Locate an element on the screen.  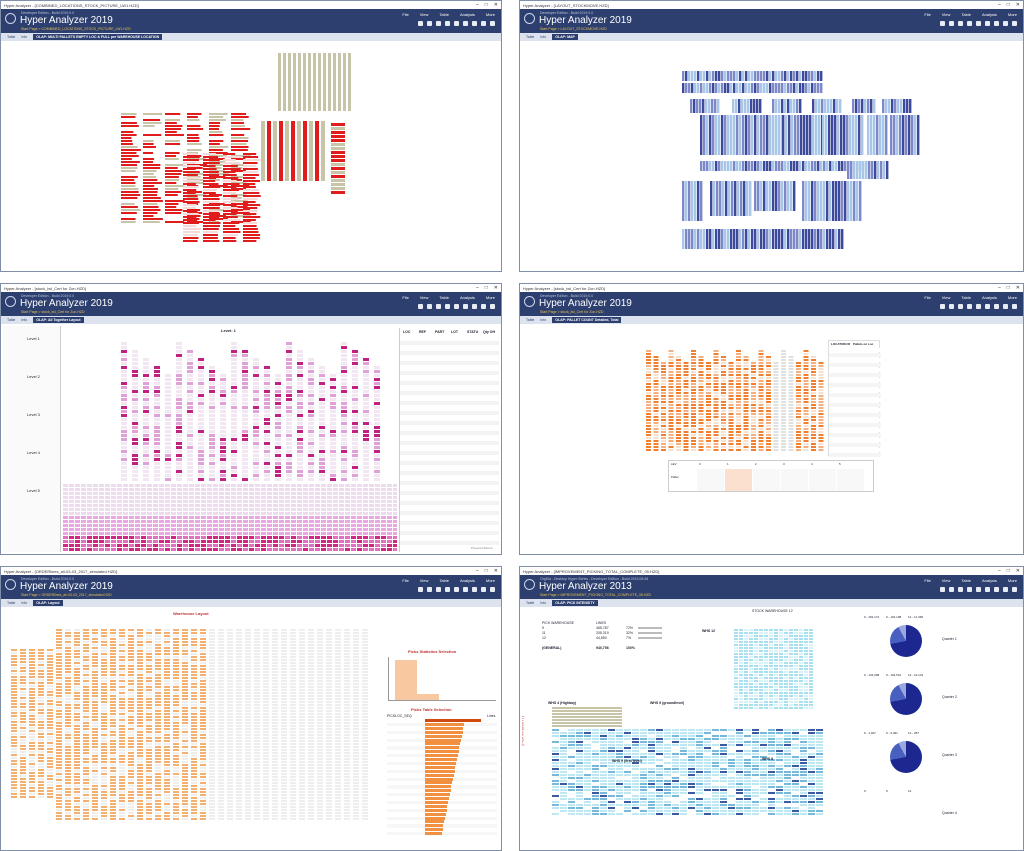
breadcrumb: Start Page > stock_lwl_Cert for Zon.HZD is located at coordinates (53, 312).